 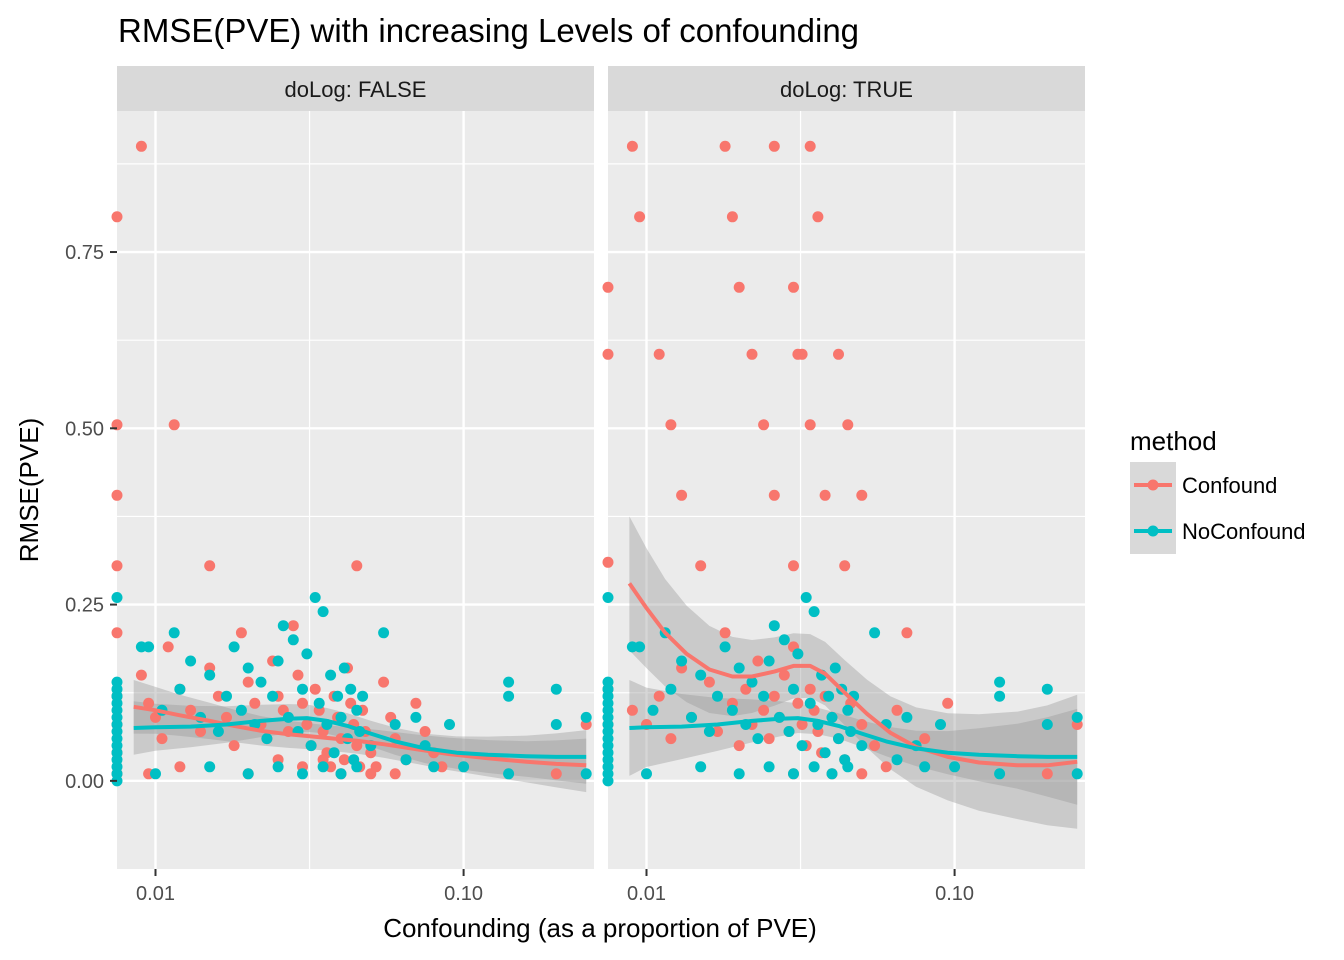 What do you see at coordinates (555, 887) in the screenshot?
I see `x-axis: 0.01 0.10 0.01 0.10` at bounding box center [555, 887].